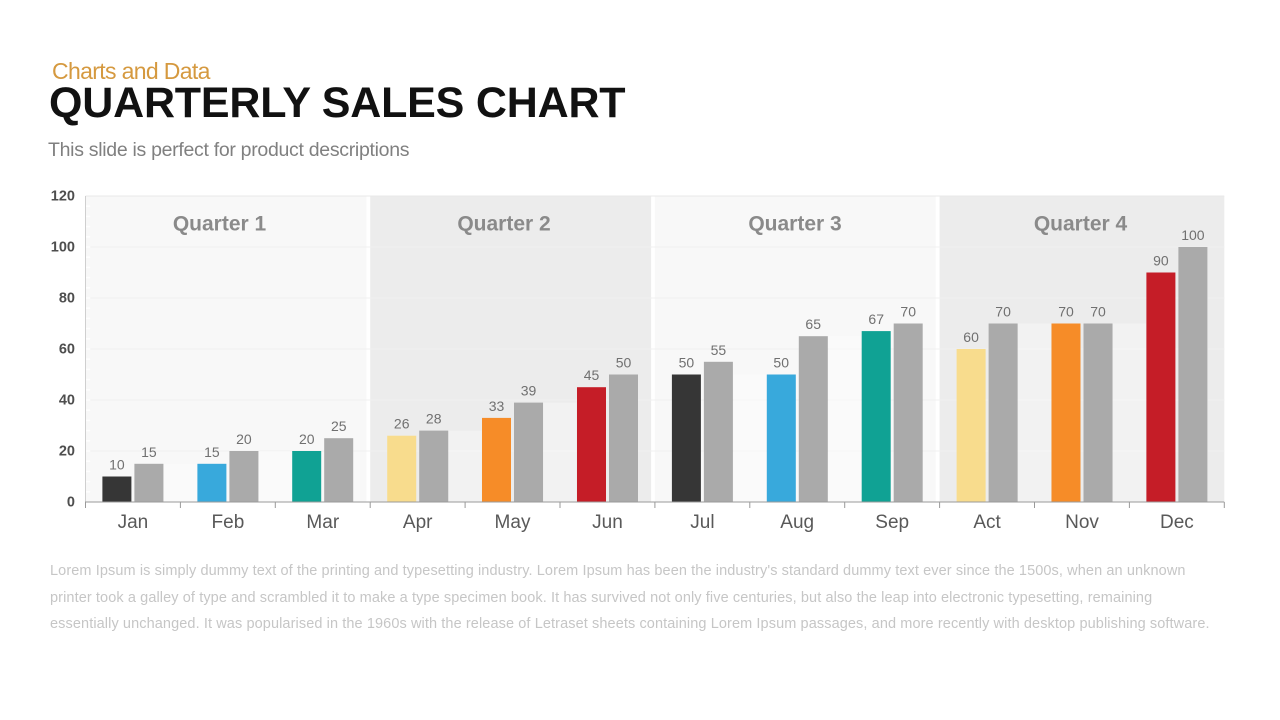 The width and height of the screenshot is (1280, 720). I want to click on svg-text: 39, so click(529, 391).